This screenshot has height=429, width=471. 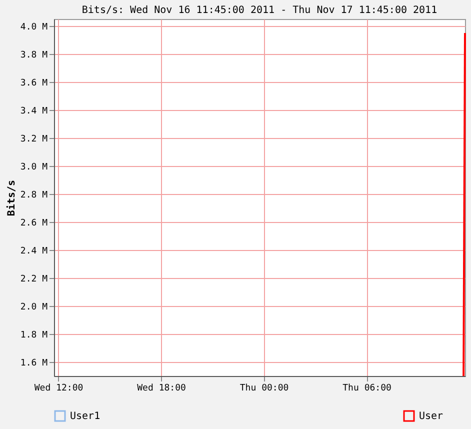 What do you see at coordinates (161, 389) in the screenshot?
I see `x-tick-label: Wed 18:00` at bounding box center [161, 389].